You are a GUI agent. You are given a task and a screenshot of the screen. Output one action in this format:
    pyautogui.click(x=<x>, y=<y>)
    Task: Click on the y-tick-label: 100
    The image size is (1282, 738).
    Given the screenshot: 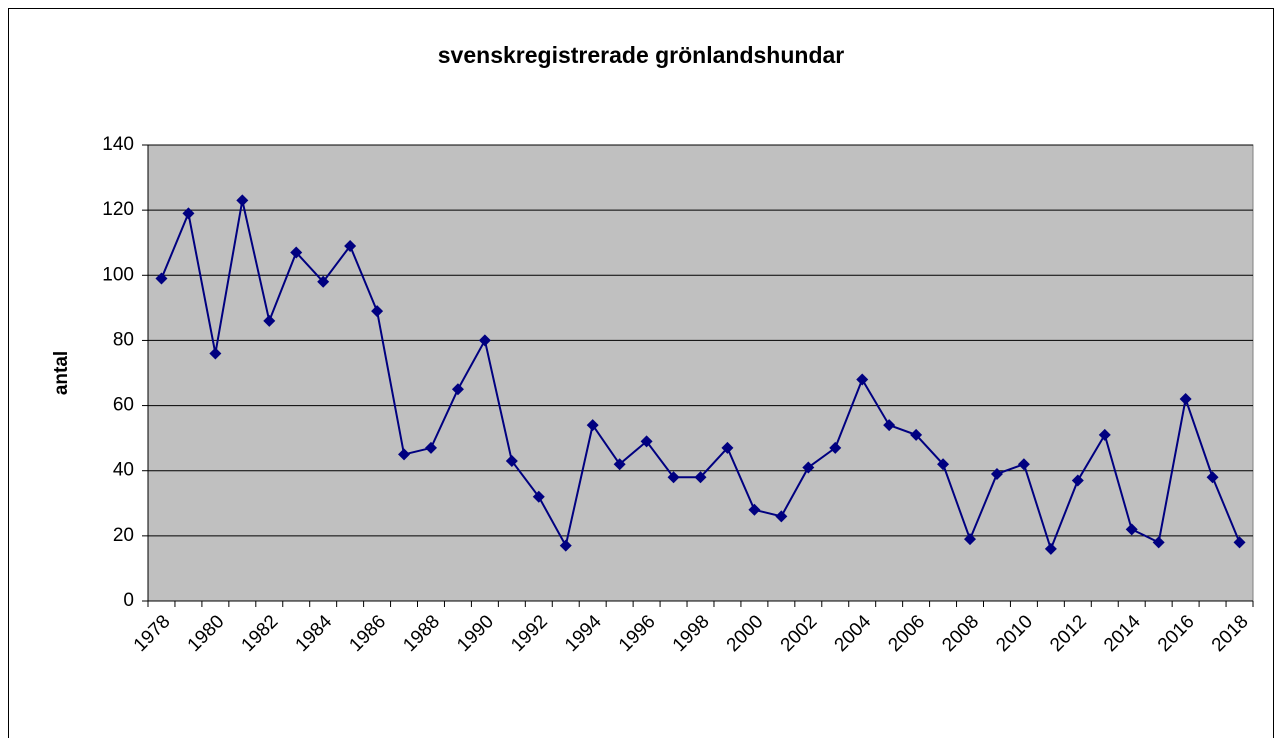 What is the action you would take?
    pyautogui.click(x=118, y=274)
    